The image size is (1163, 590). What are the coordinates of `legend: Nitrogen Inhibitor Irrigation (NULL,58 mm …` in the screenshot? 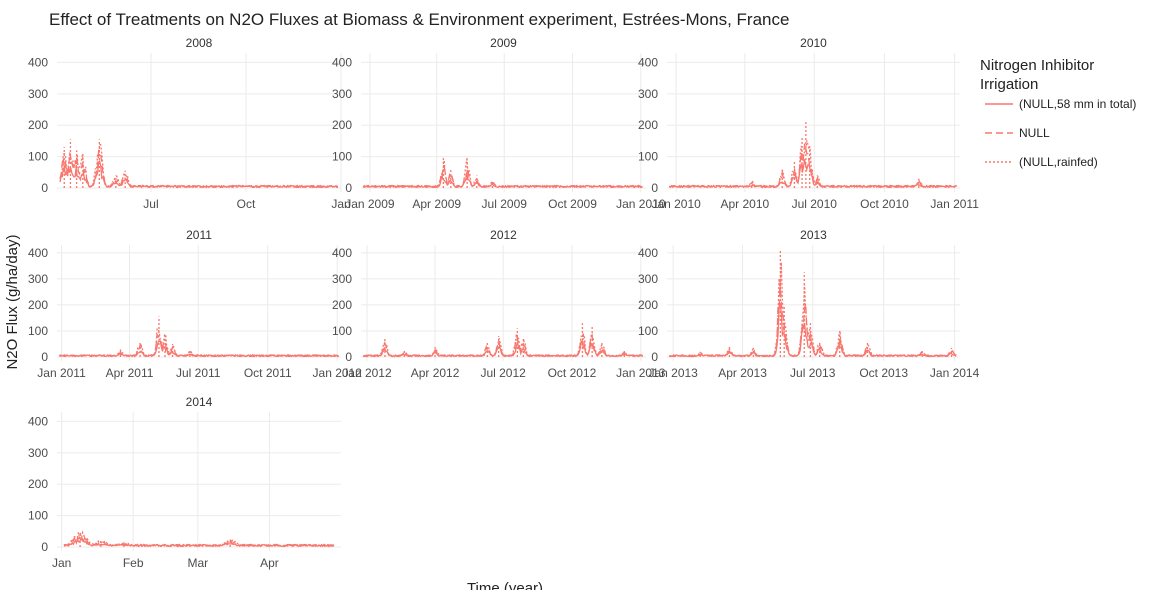 It's located at (1058, 113).